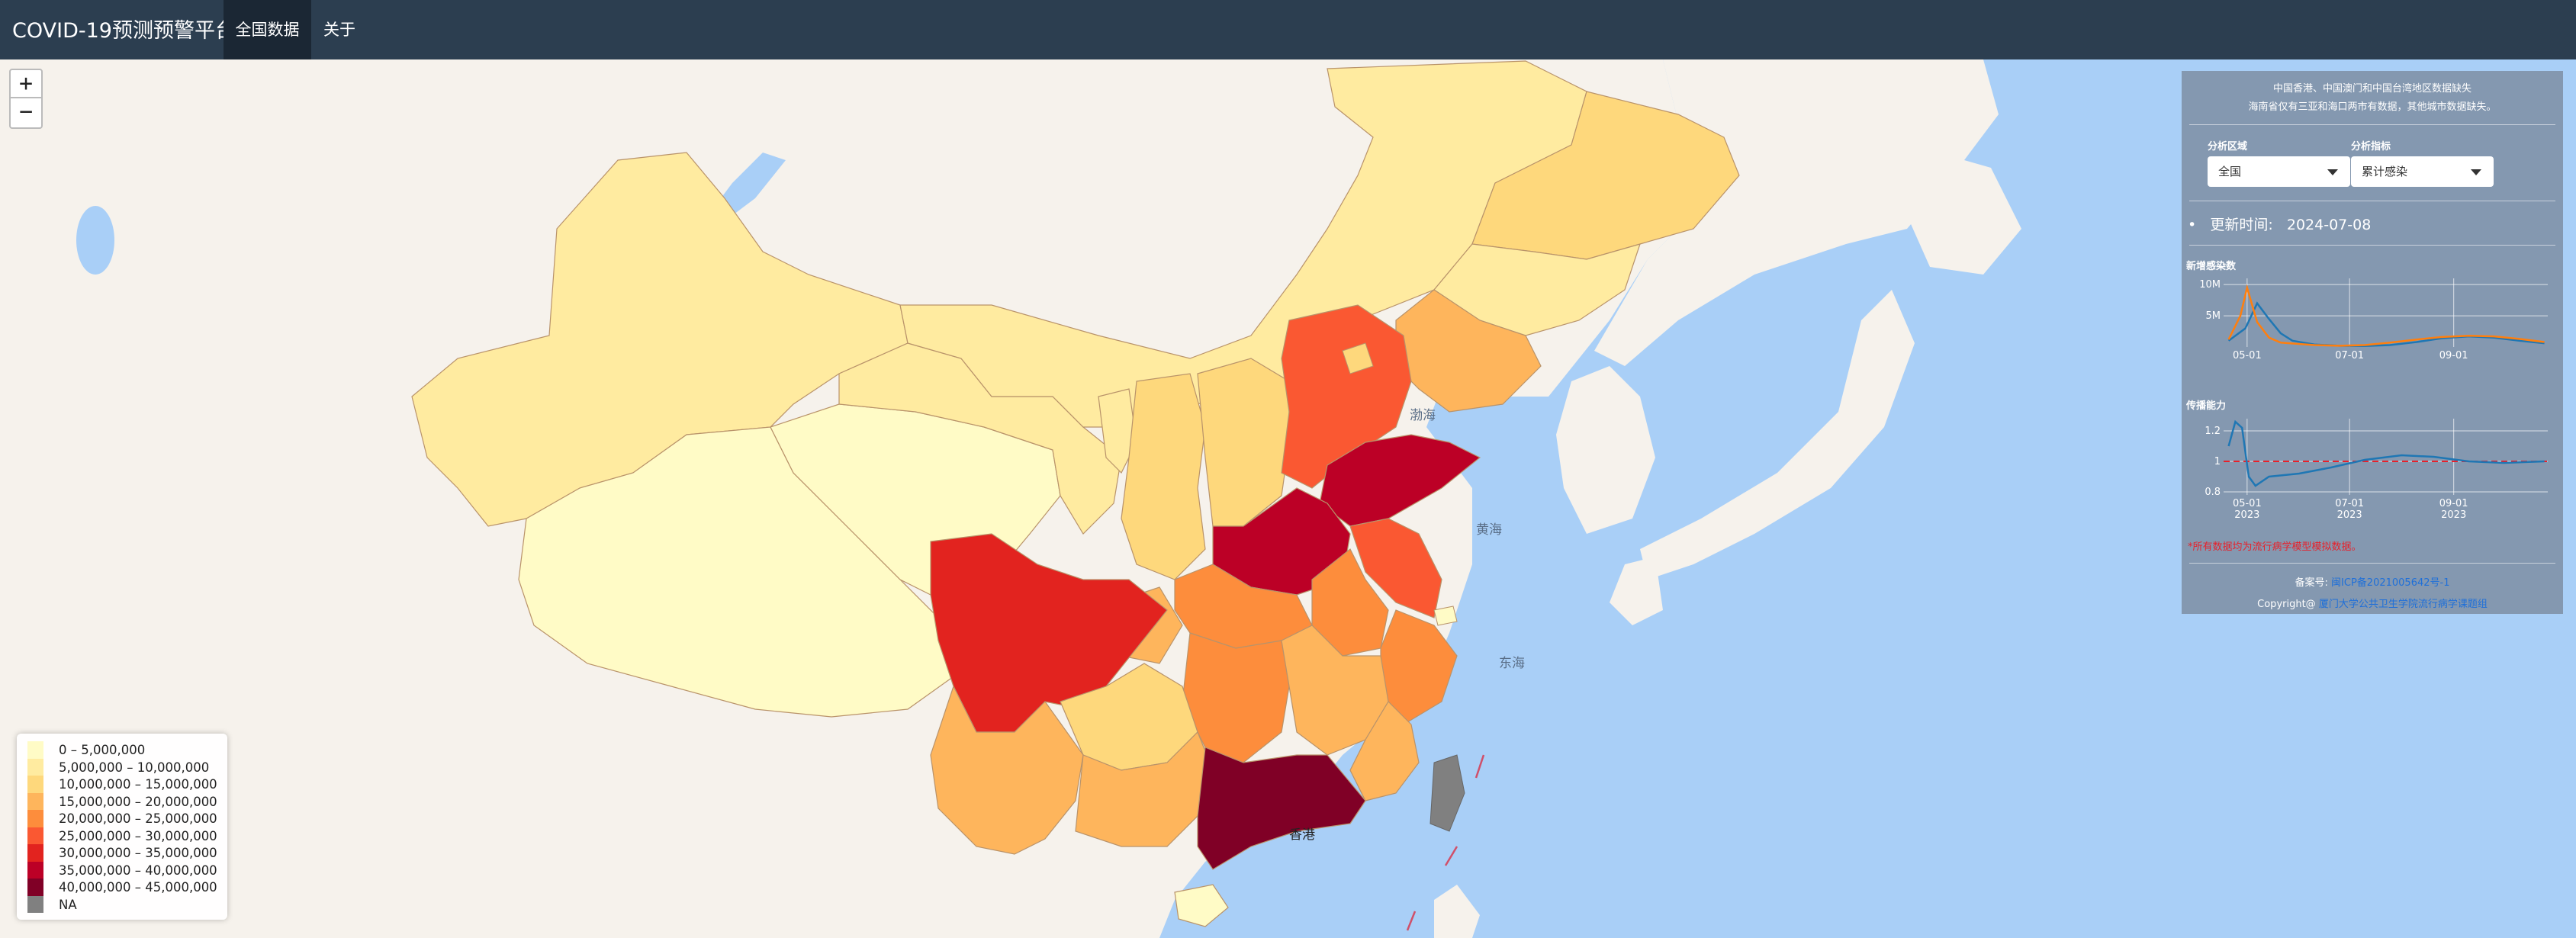  Describe the element at coordinates (2211, 266) in the screenshot. I see `chart1-title: 新增感染数` at that location.